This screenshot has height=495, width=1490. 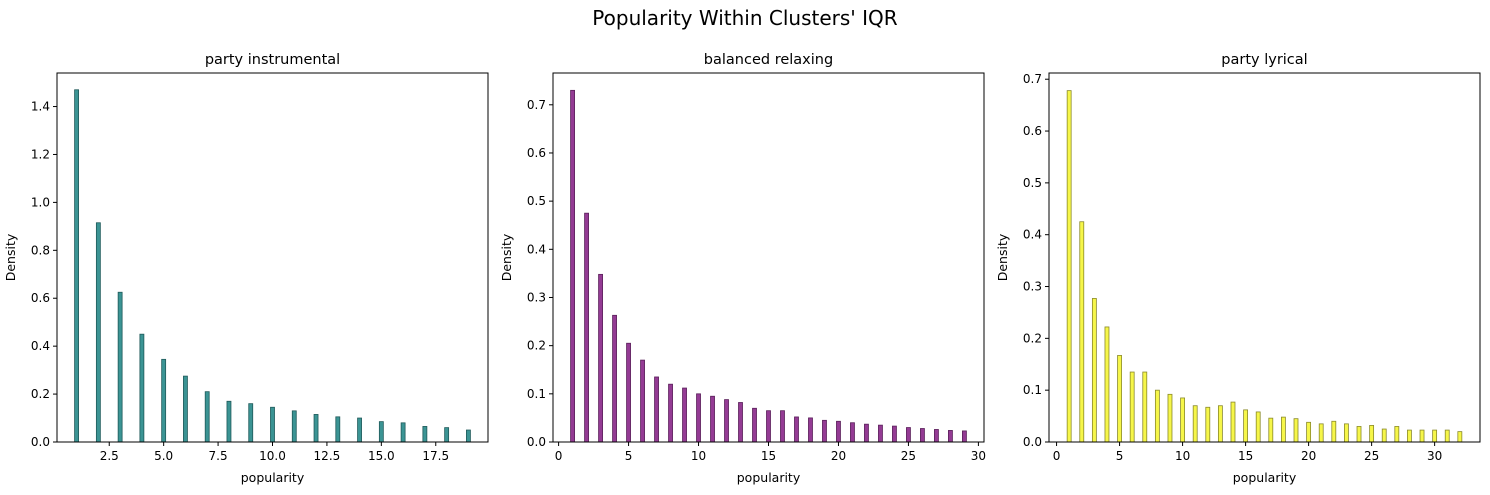 What do you see at coordinates (435, 456) in the screenshot?
I see `x-tick-label: 17.5` at bounding box center [435, 456].